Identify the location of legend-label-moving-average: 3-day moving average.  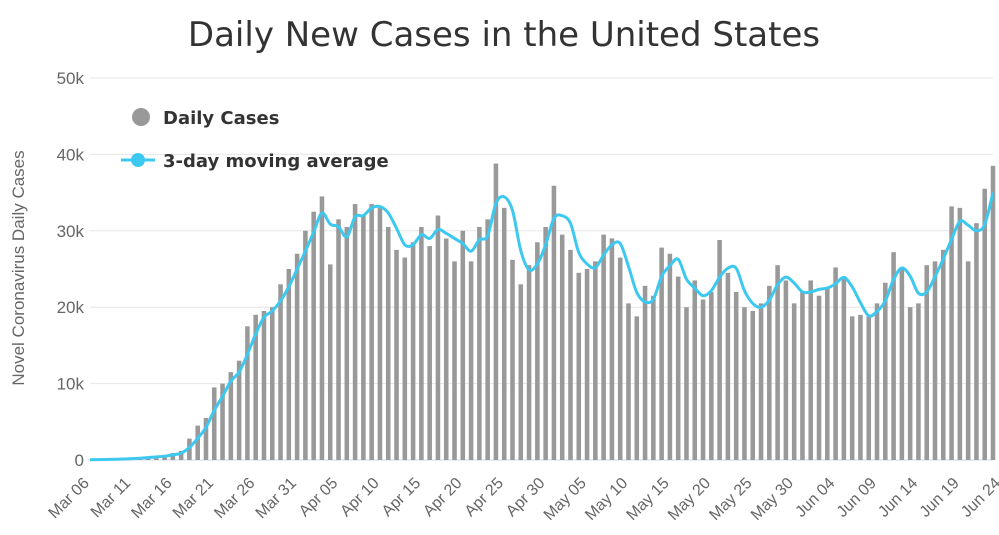
(276, 161).